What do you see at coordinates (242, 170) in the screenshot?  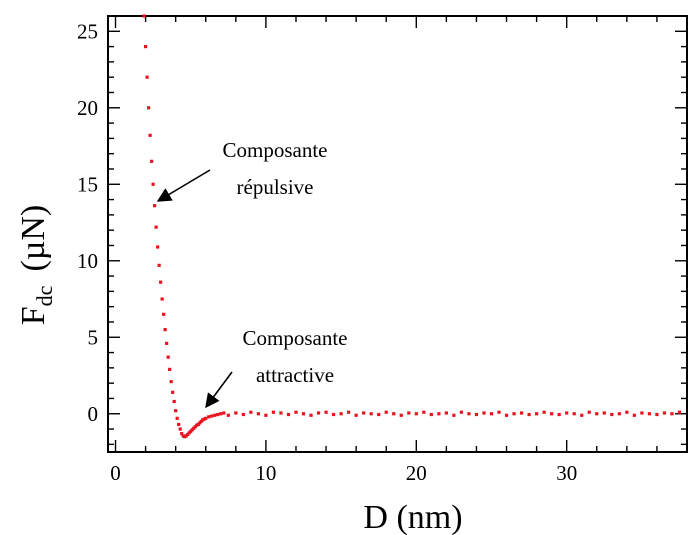 I see `annotation-repulsive: Composante répulsive` at bounding box center [242, 170].